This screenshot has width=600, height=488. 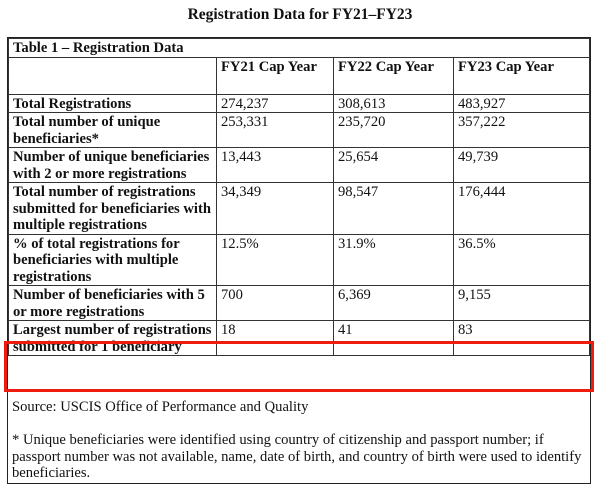 I want to click on cell-fy22: 41, so click(x=393, y=338).